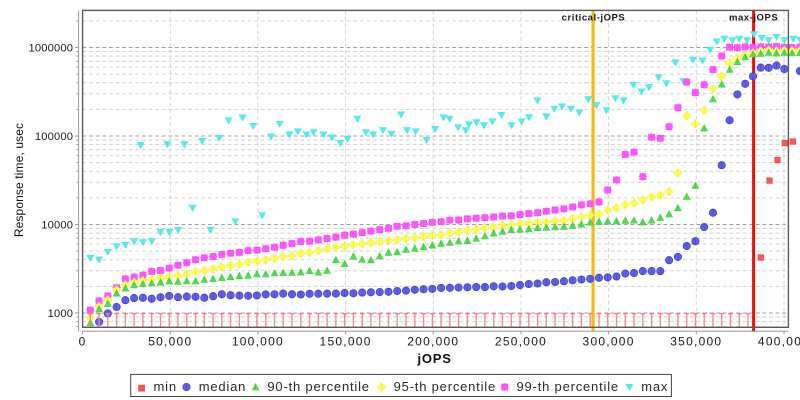 The height and width of the screenshot is (400, 800). What do you see at coordinates (258, 341) in the screenshot?
I see `svg-text: 100,000` at bounding box center [258, 341].